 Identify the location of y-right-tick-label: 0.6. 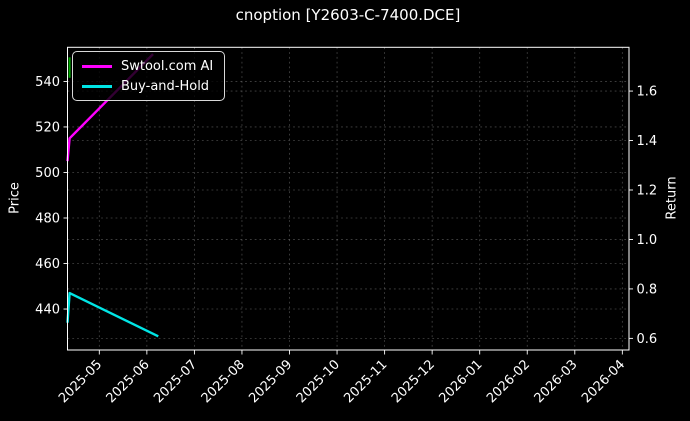
(647, 339).